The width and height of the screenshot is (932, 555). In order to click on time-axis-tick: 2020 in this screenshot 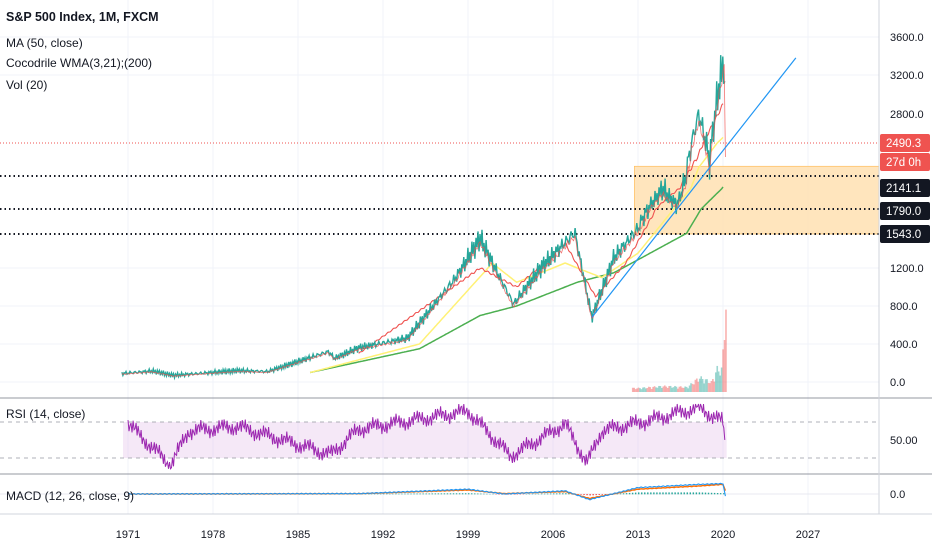, I will do `click(723, 535)`.